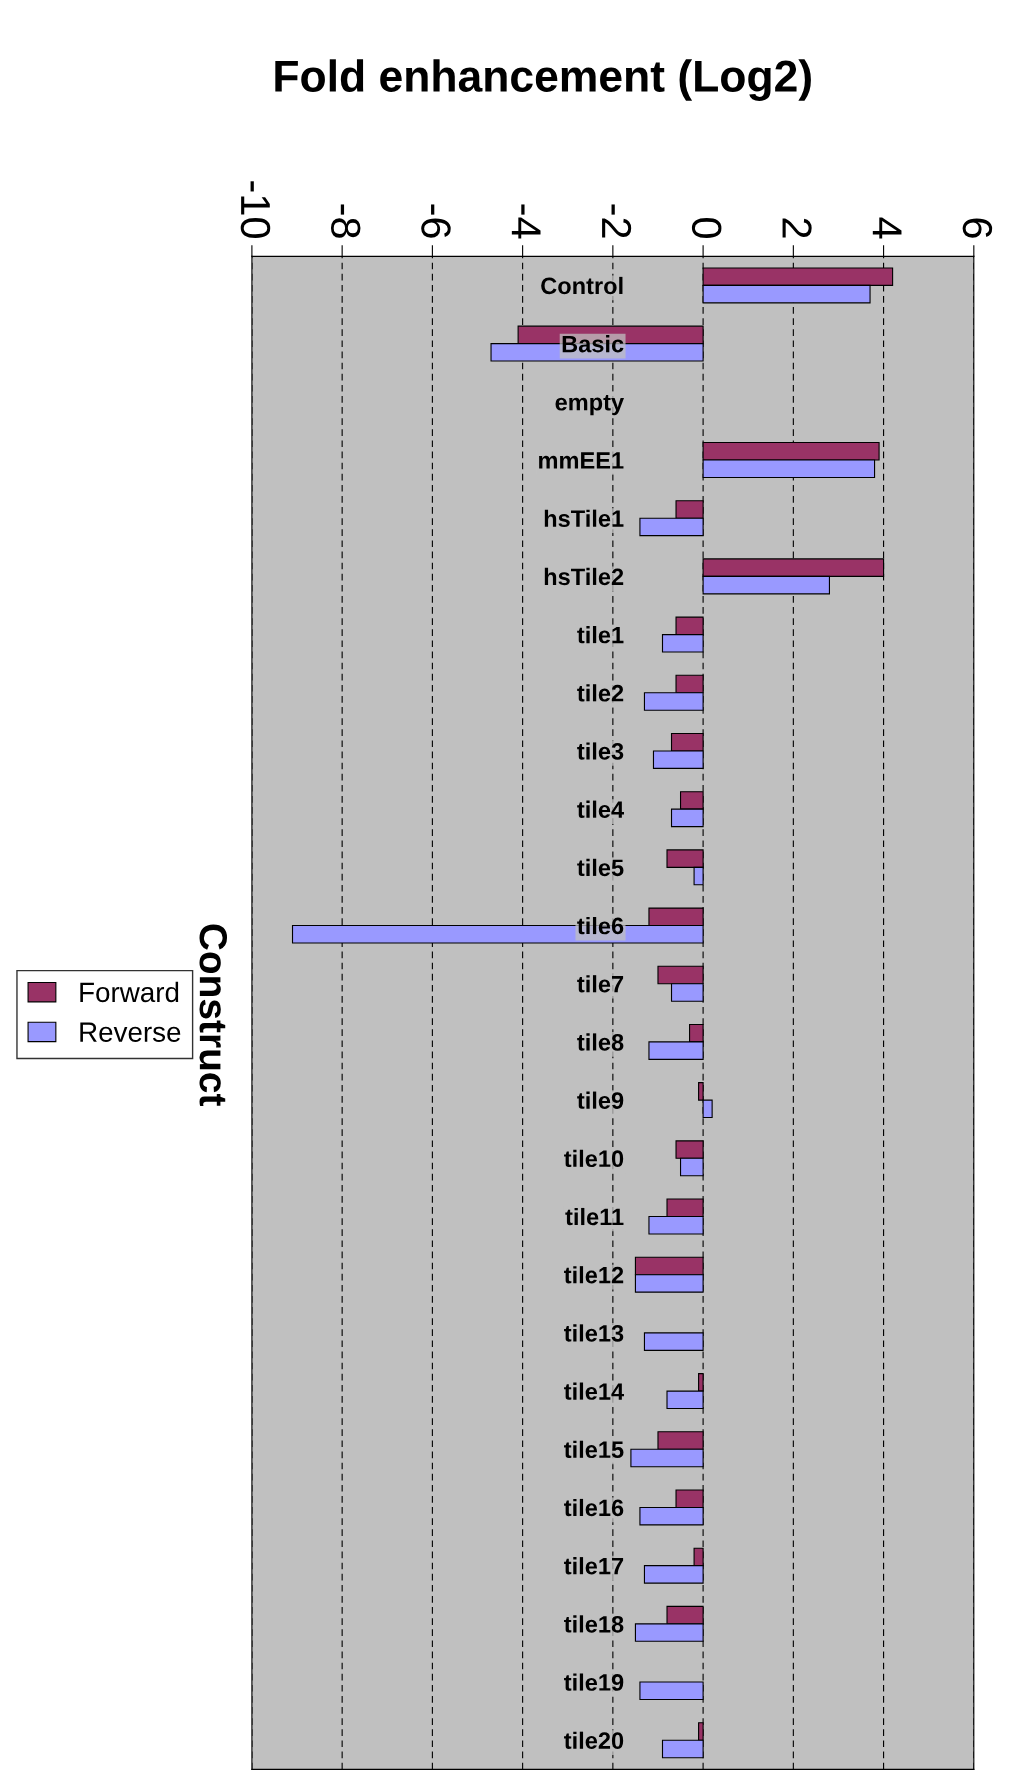 This screenshot has height=1780, width=1024. I want to click on y-axis-title: Construct, so click(213, 1015).